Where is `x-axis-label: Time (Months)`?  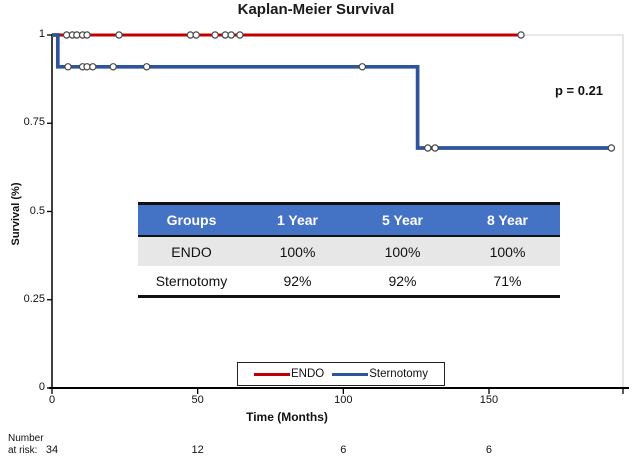
x-axis-label: Time (Months) is located at coordinates (287, 417).